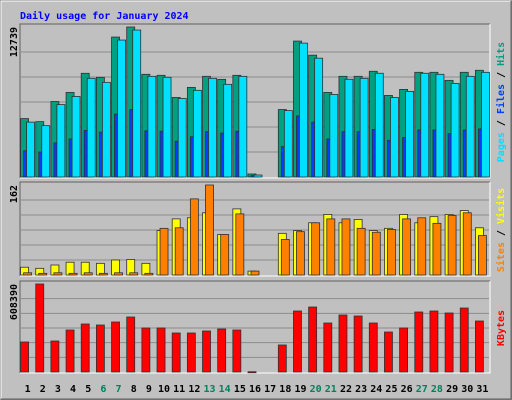 This screenshot has width=512, height=400. What do you see at coordinates (407, 389) in the screenshot?
I see `day-label: 26` at bounding box center [407, 389].